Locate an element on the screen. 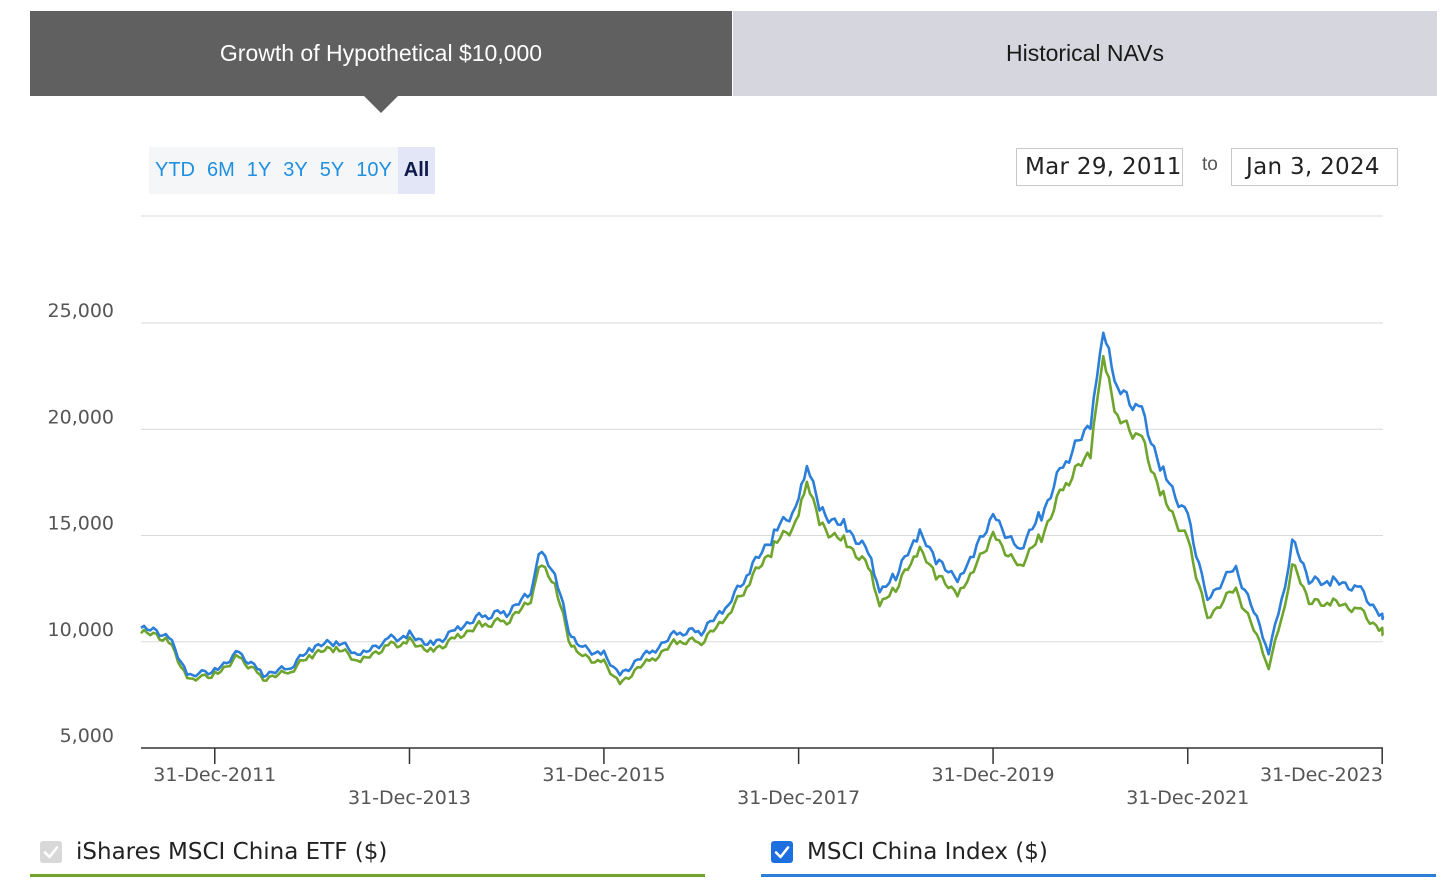  legend-item-etf: iShares MSCI China ETF ($) is located at coordinates (367, 853).